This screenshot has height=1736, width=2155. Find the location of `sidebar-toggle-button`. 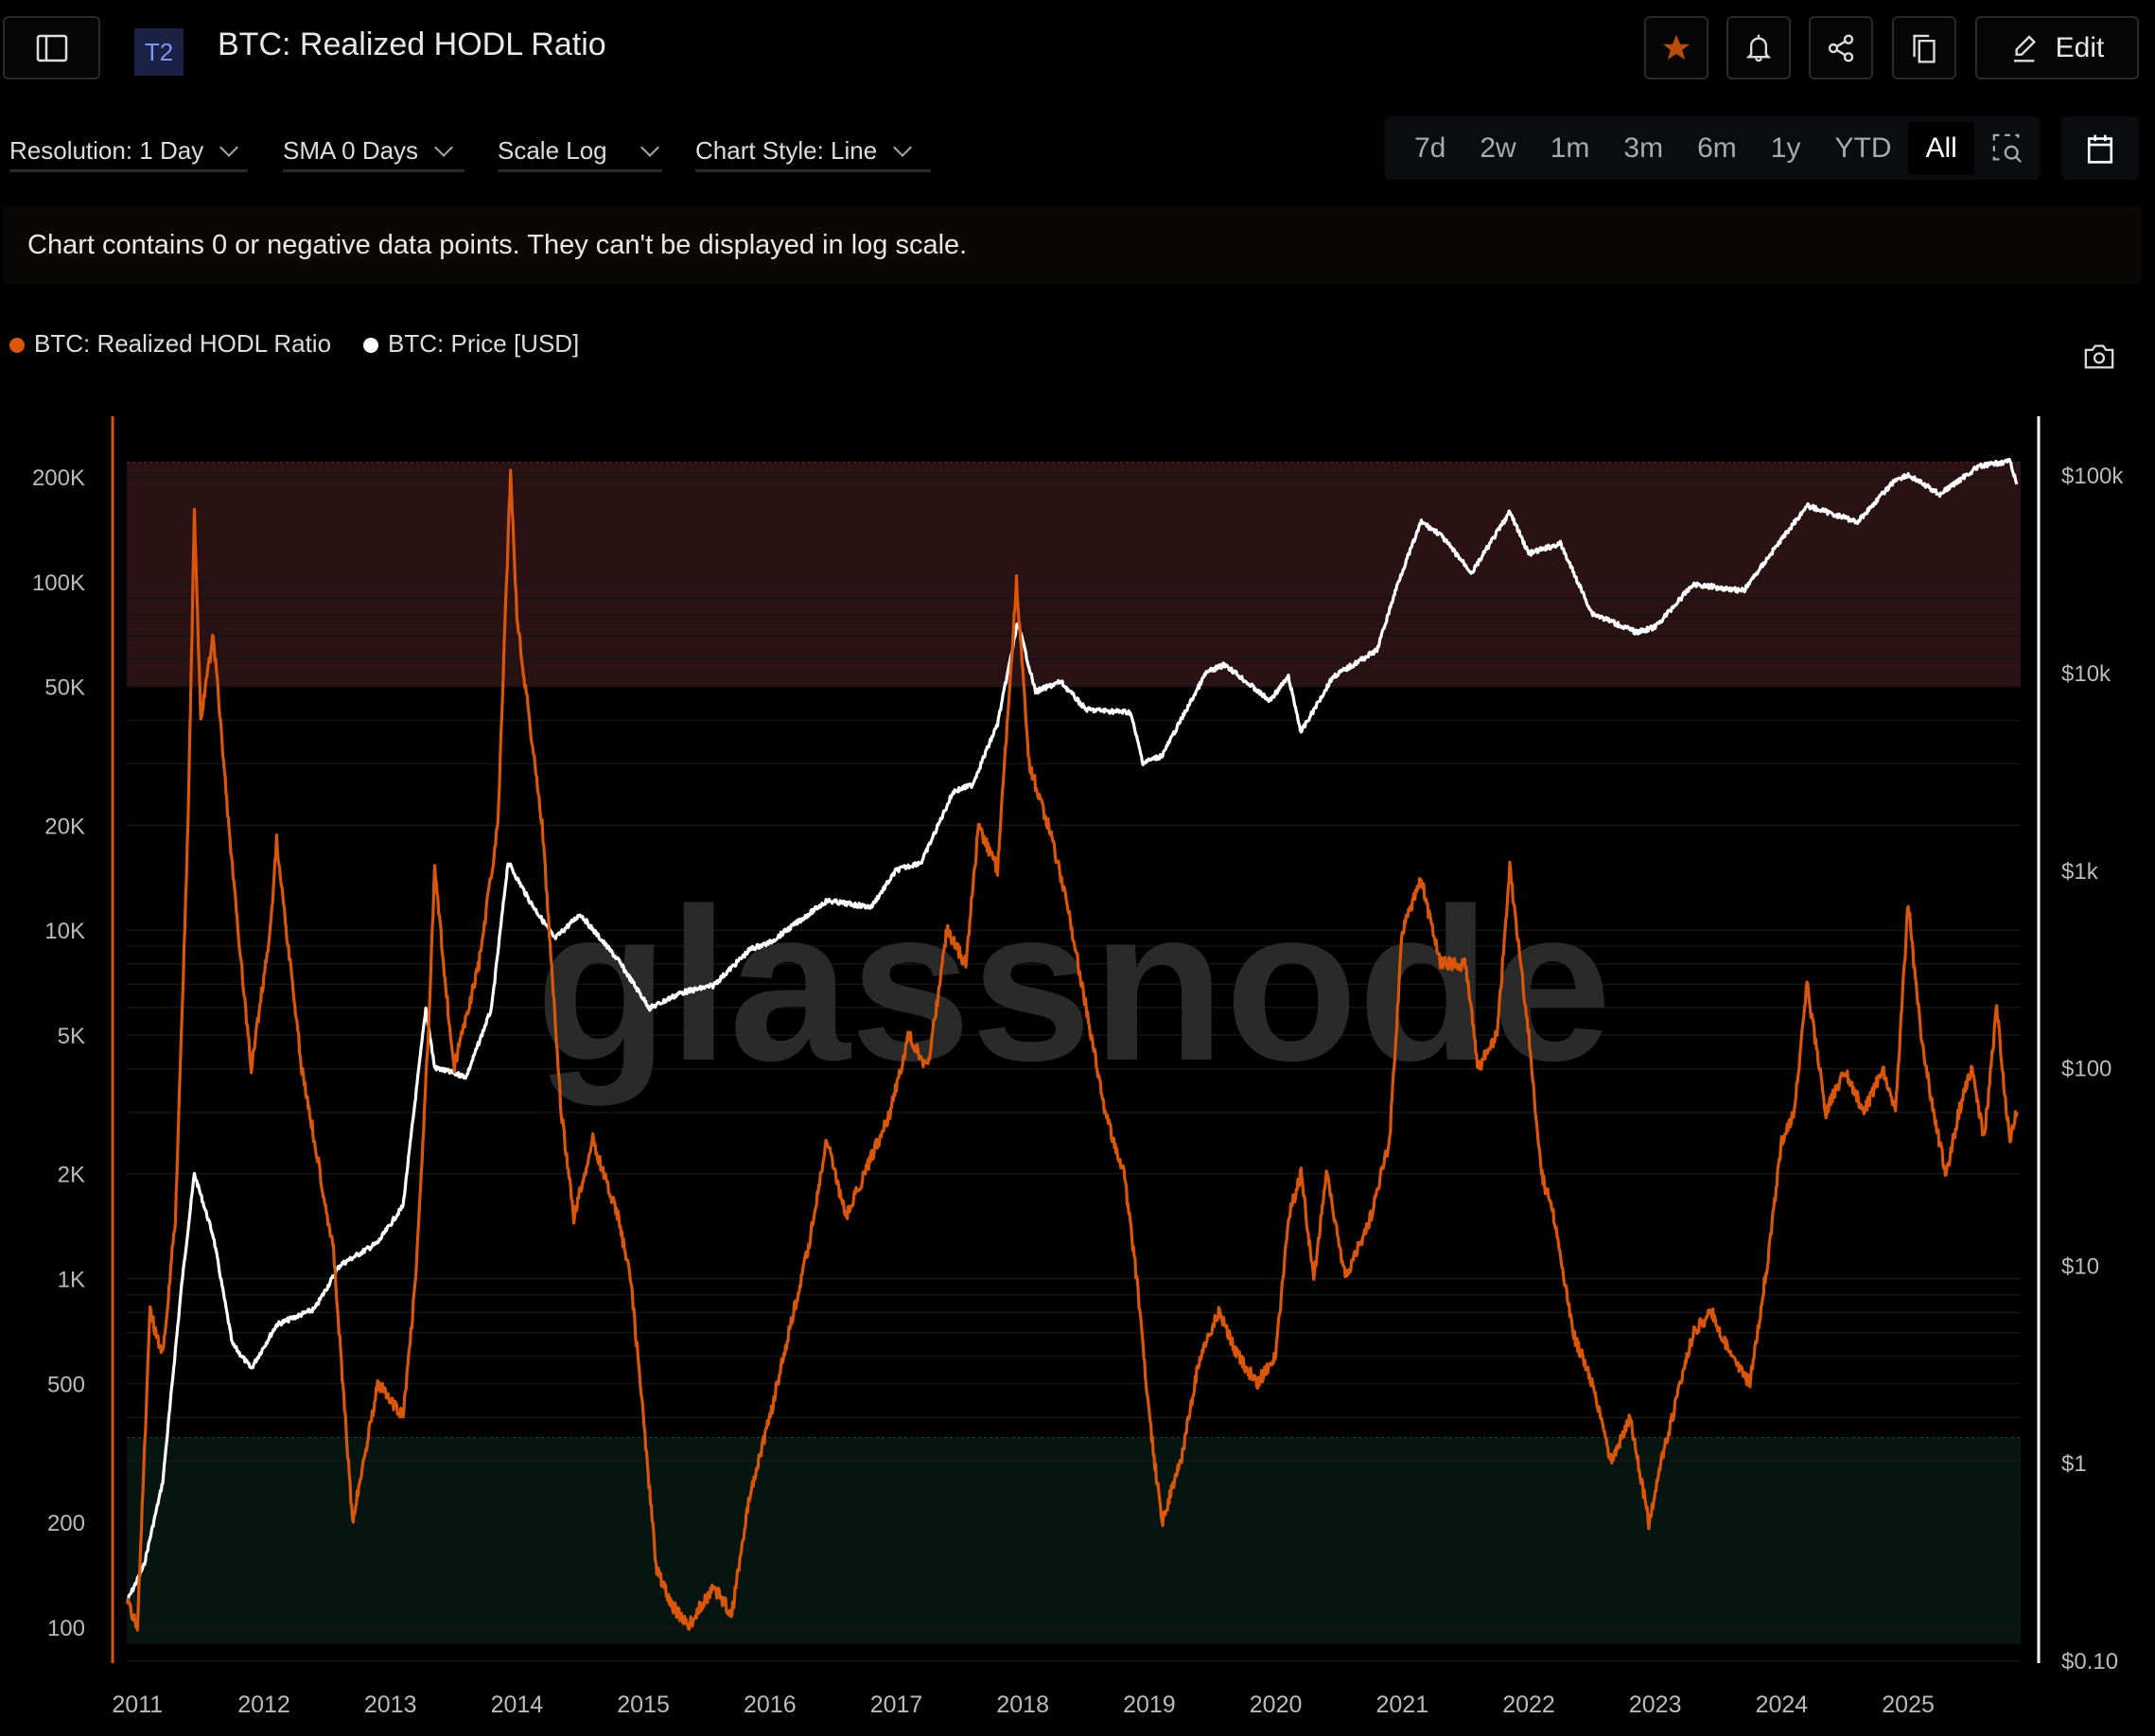

sidebar-toggle-button is located at coordinates (51, 47).